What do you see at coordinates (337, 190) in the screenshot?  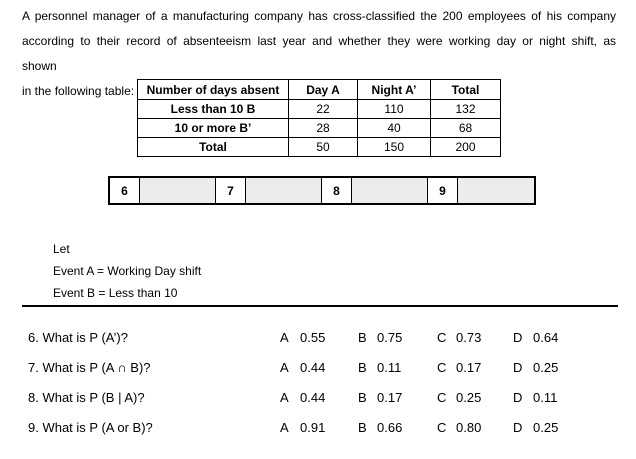 I see `answer-number-label: 8` at bounding box center [337, 190].